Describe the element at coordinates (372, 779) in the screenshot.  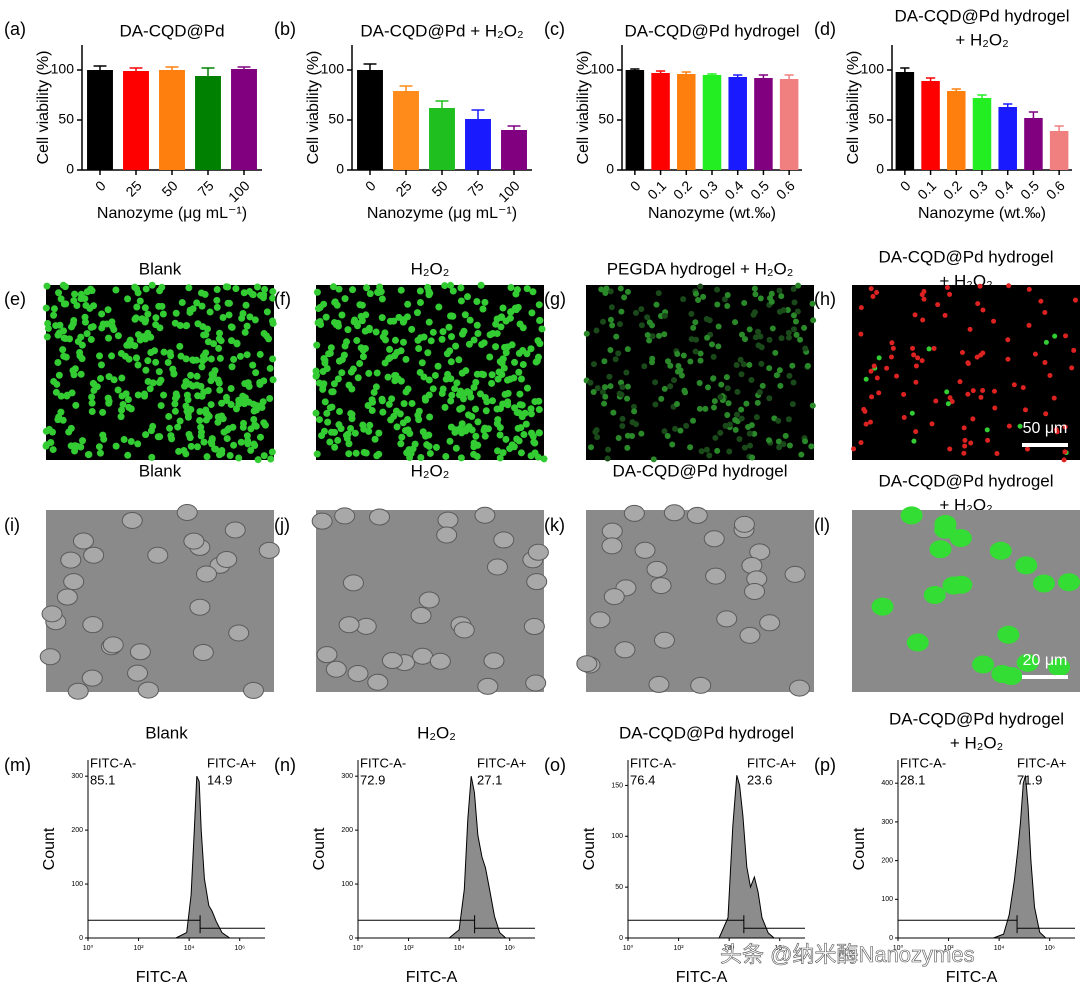
I see `gate-value: 72.9` at that location.